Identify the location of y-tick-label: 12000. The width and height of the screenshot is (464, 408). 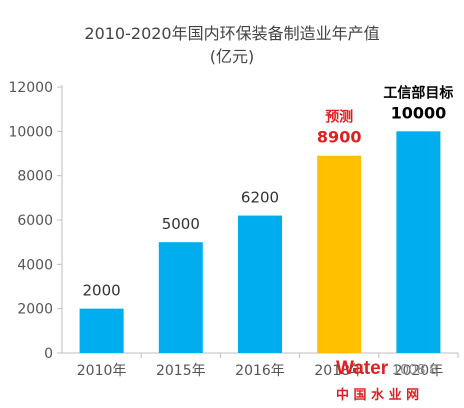
(30, 88).